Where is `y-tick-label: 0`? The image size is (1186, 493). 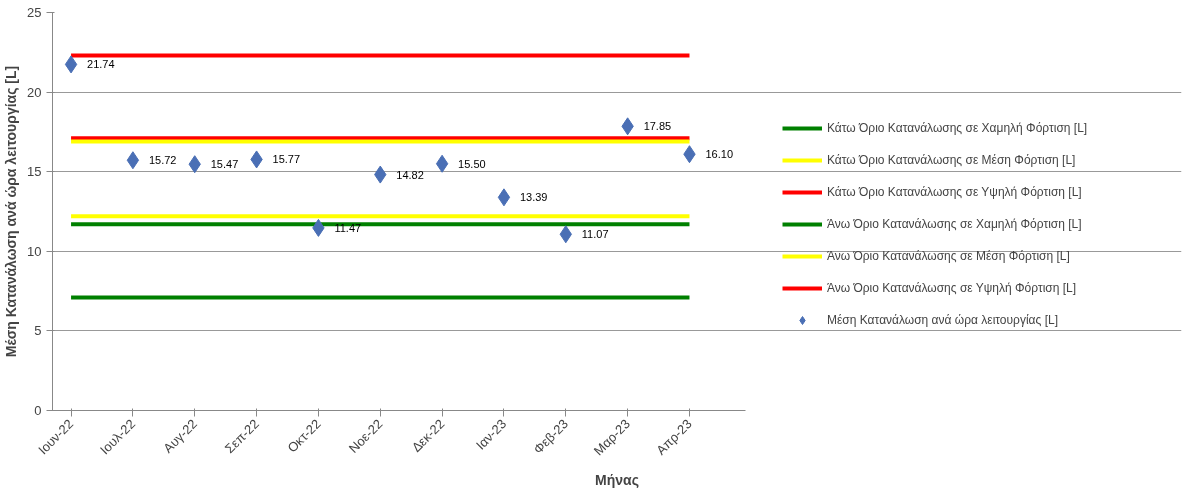
y-tick-label: 0 is located at coordinates (38, 410).